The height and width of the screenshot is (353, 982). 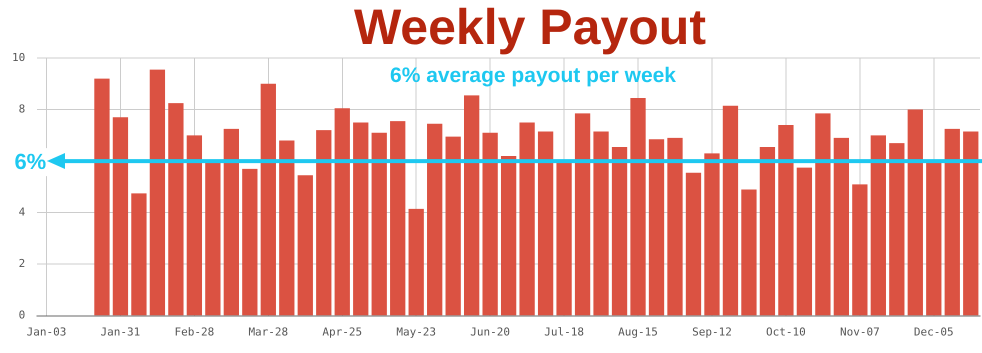 I want to click on ref-line-label: 6%, so click(x=30, y=161).